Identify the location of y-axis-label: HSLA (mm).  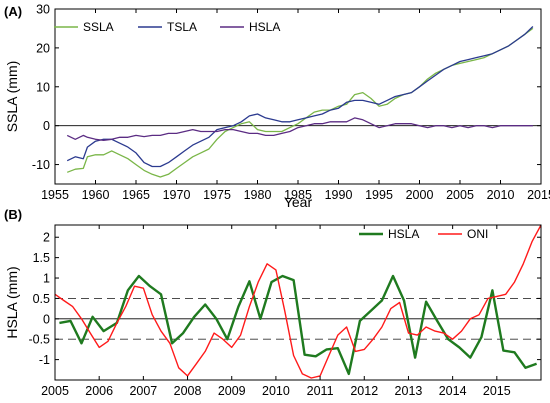
(12, 302).